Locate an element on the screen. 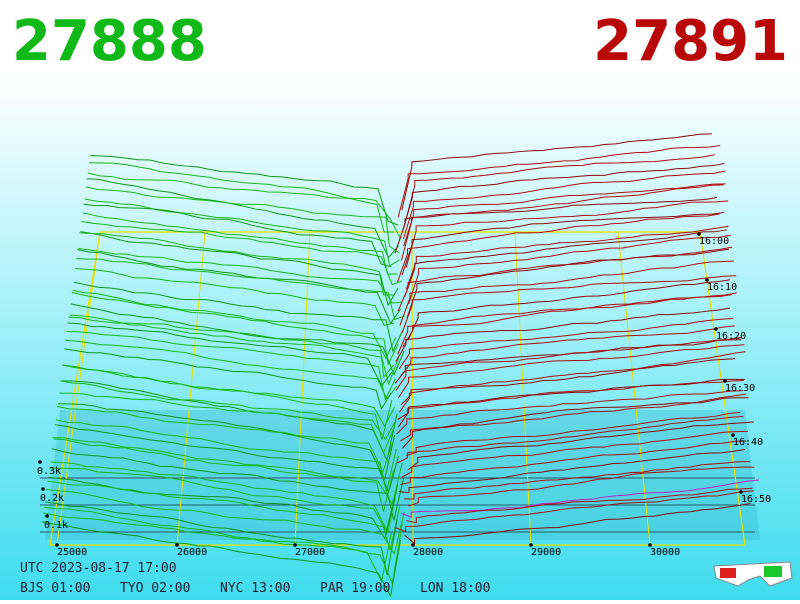 The height and width of the screenshot is (604, 800). bid-price: 27888 is located at coordinates (109, 41).